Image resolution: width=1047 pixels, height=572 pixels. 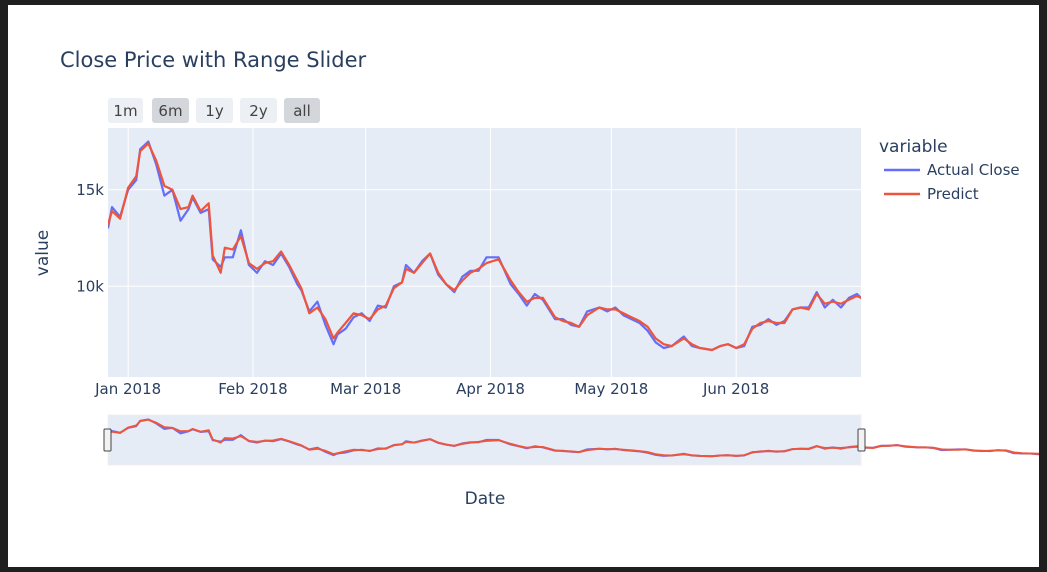 What do you see at coordinates (735, 389) in the screenshot?
I see `x-tick-label: Jun 2018` at bounding box center [735, 389].